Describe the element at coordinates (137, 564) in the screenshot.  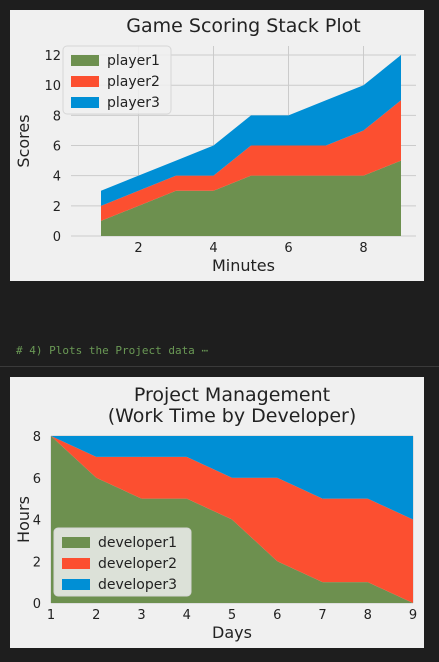
I see `legend-label-developer2: developer2` at that location.